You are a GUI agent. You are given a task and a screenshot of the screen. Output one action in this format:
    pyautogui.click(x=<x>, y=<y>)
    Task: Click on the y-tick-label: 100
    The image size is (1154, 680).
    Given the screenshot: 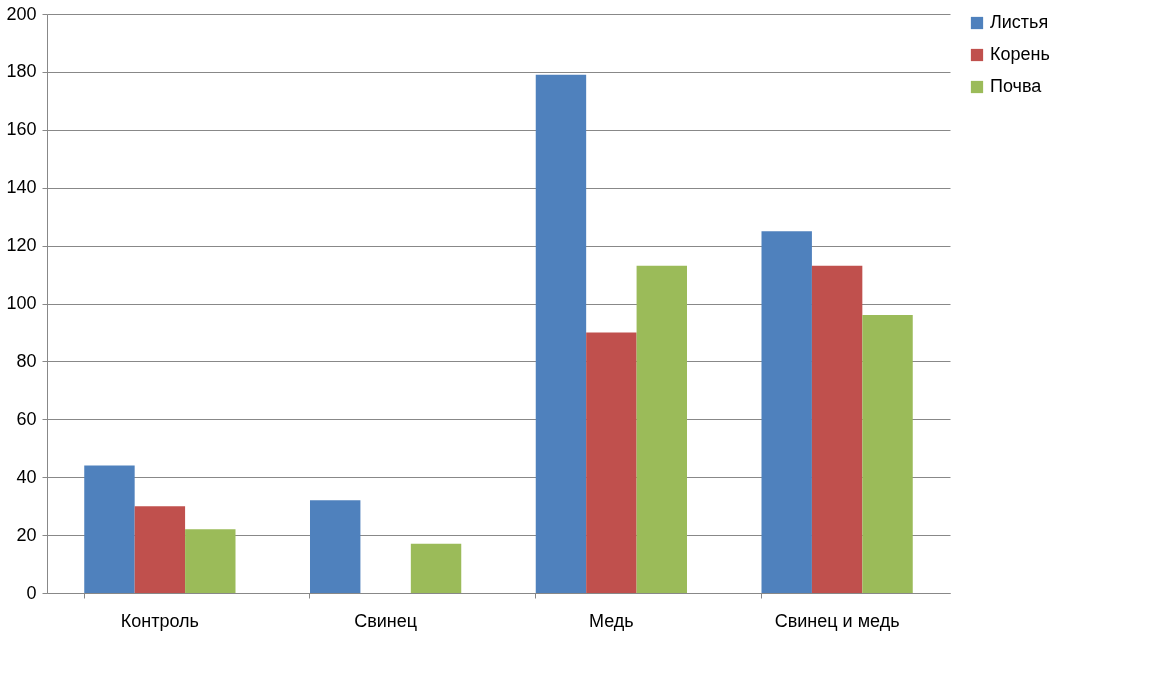 What is the action you would take?
    pyautogui.click(x=21, y=303)
    